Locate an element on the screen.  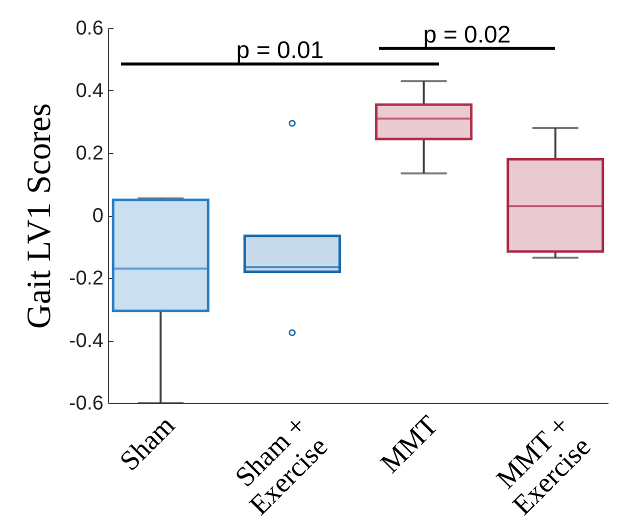
y-tick-label: -0.6 is located at coordinates (86, 403).